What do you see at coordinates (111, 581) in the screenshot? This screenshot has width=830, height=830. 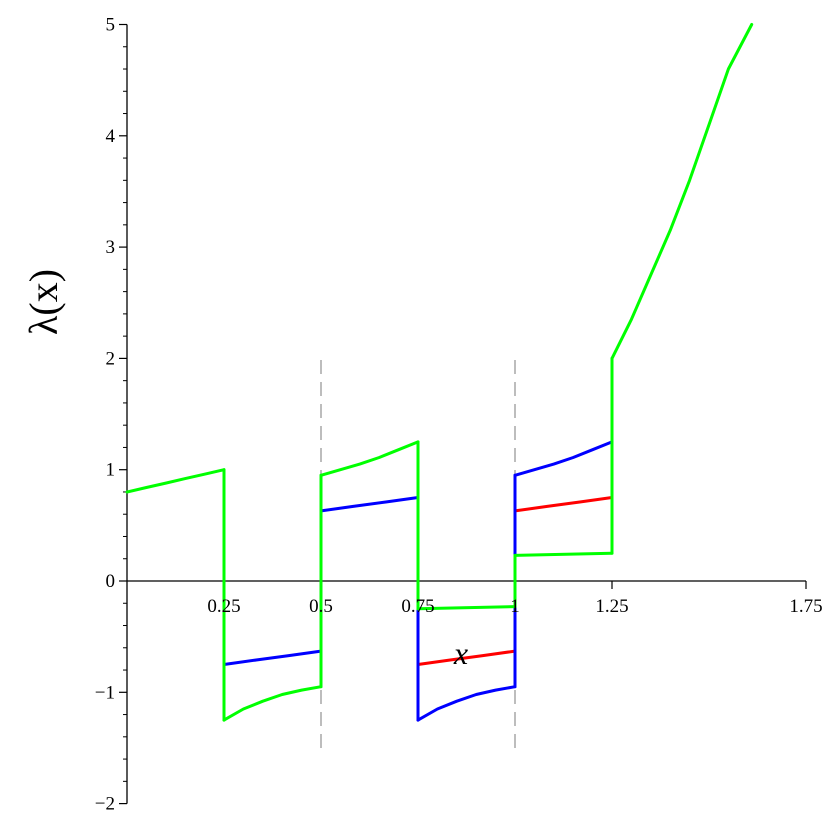 I see `y-tick-label: 0` at bounding box center [111, 581].